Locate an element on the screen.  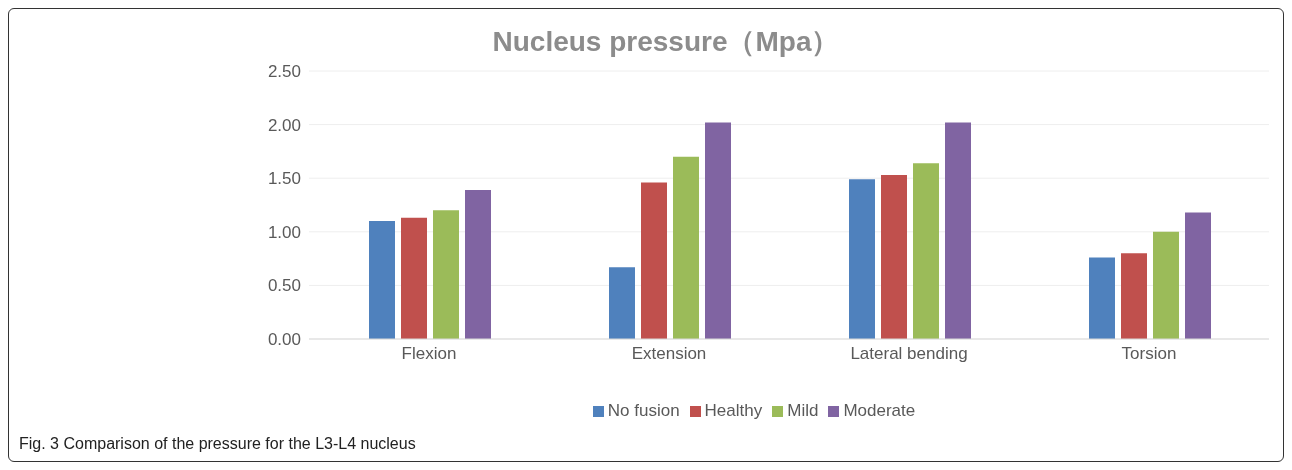
x-tick-label: Extension is located at coordinates (669, 354).